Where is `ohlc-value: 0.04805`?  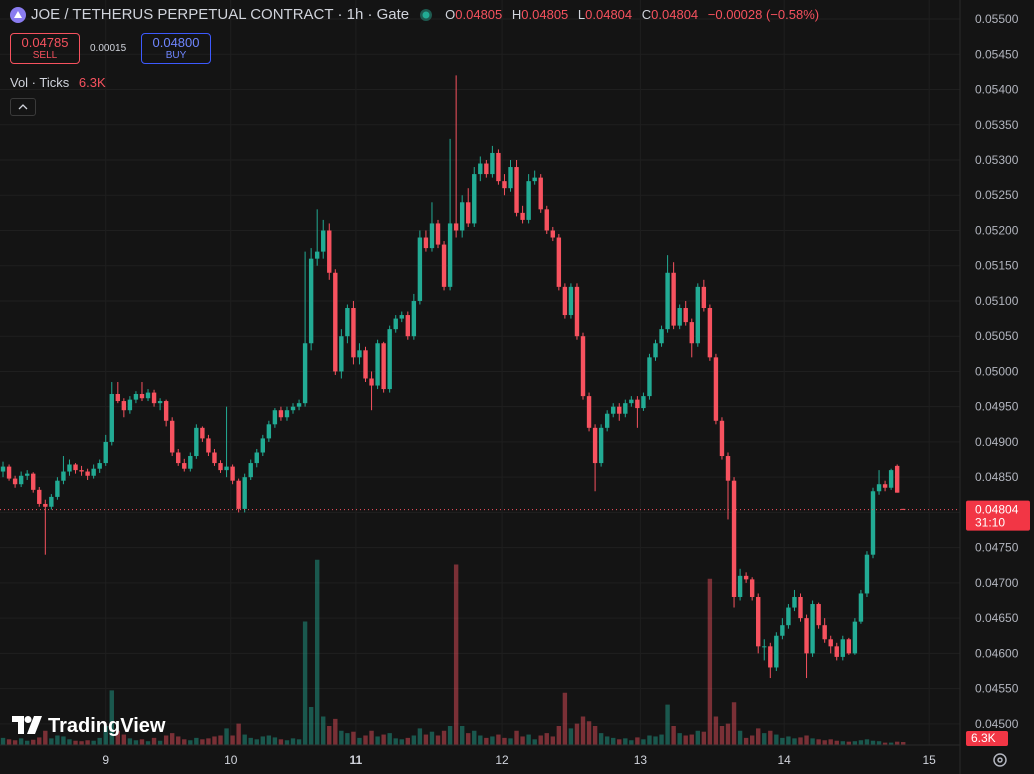
ohlc-value: 0.04805 is located at coordinates (545, 14).